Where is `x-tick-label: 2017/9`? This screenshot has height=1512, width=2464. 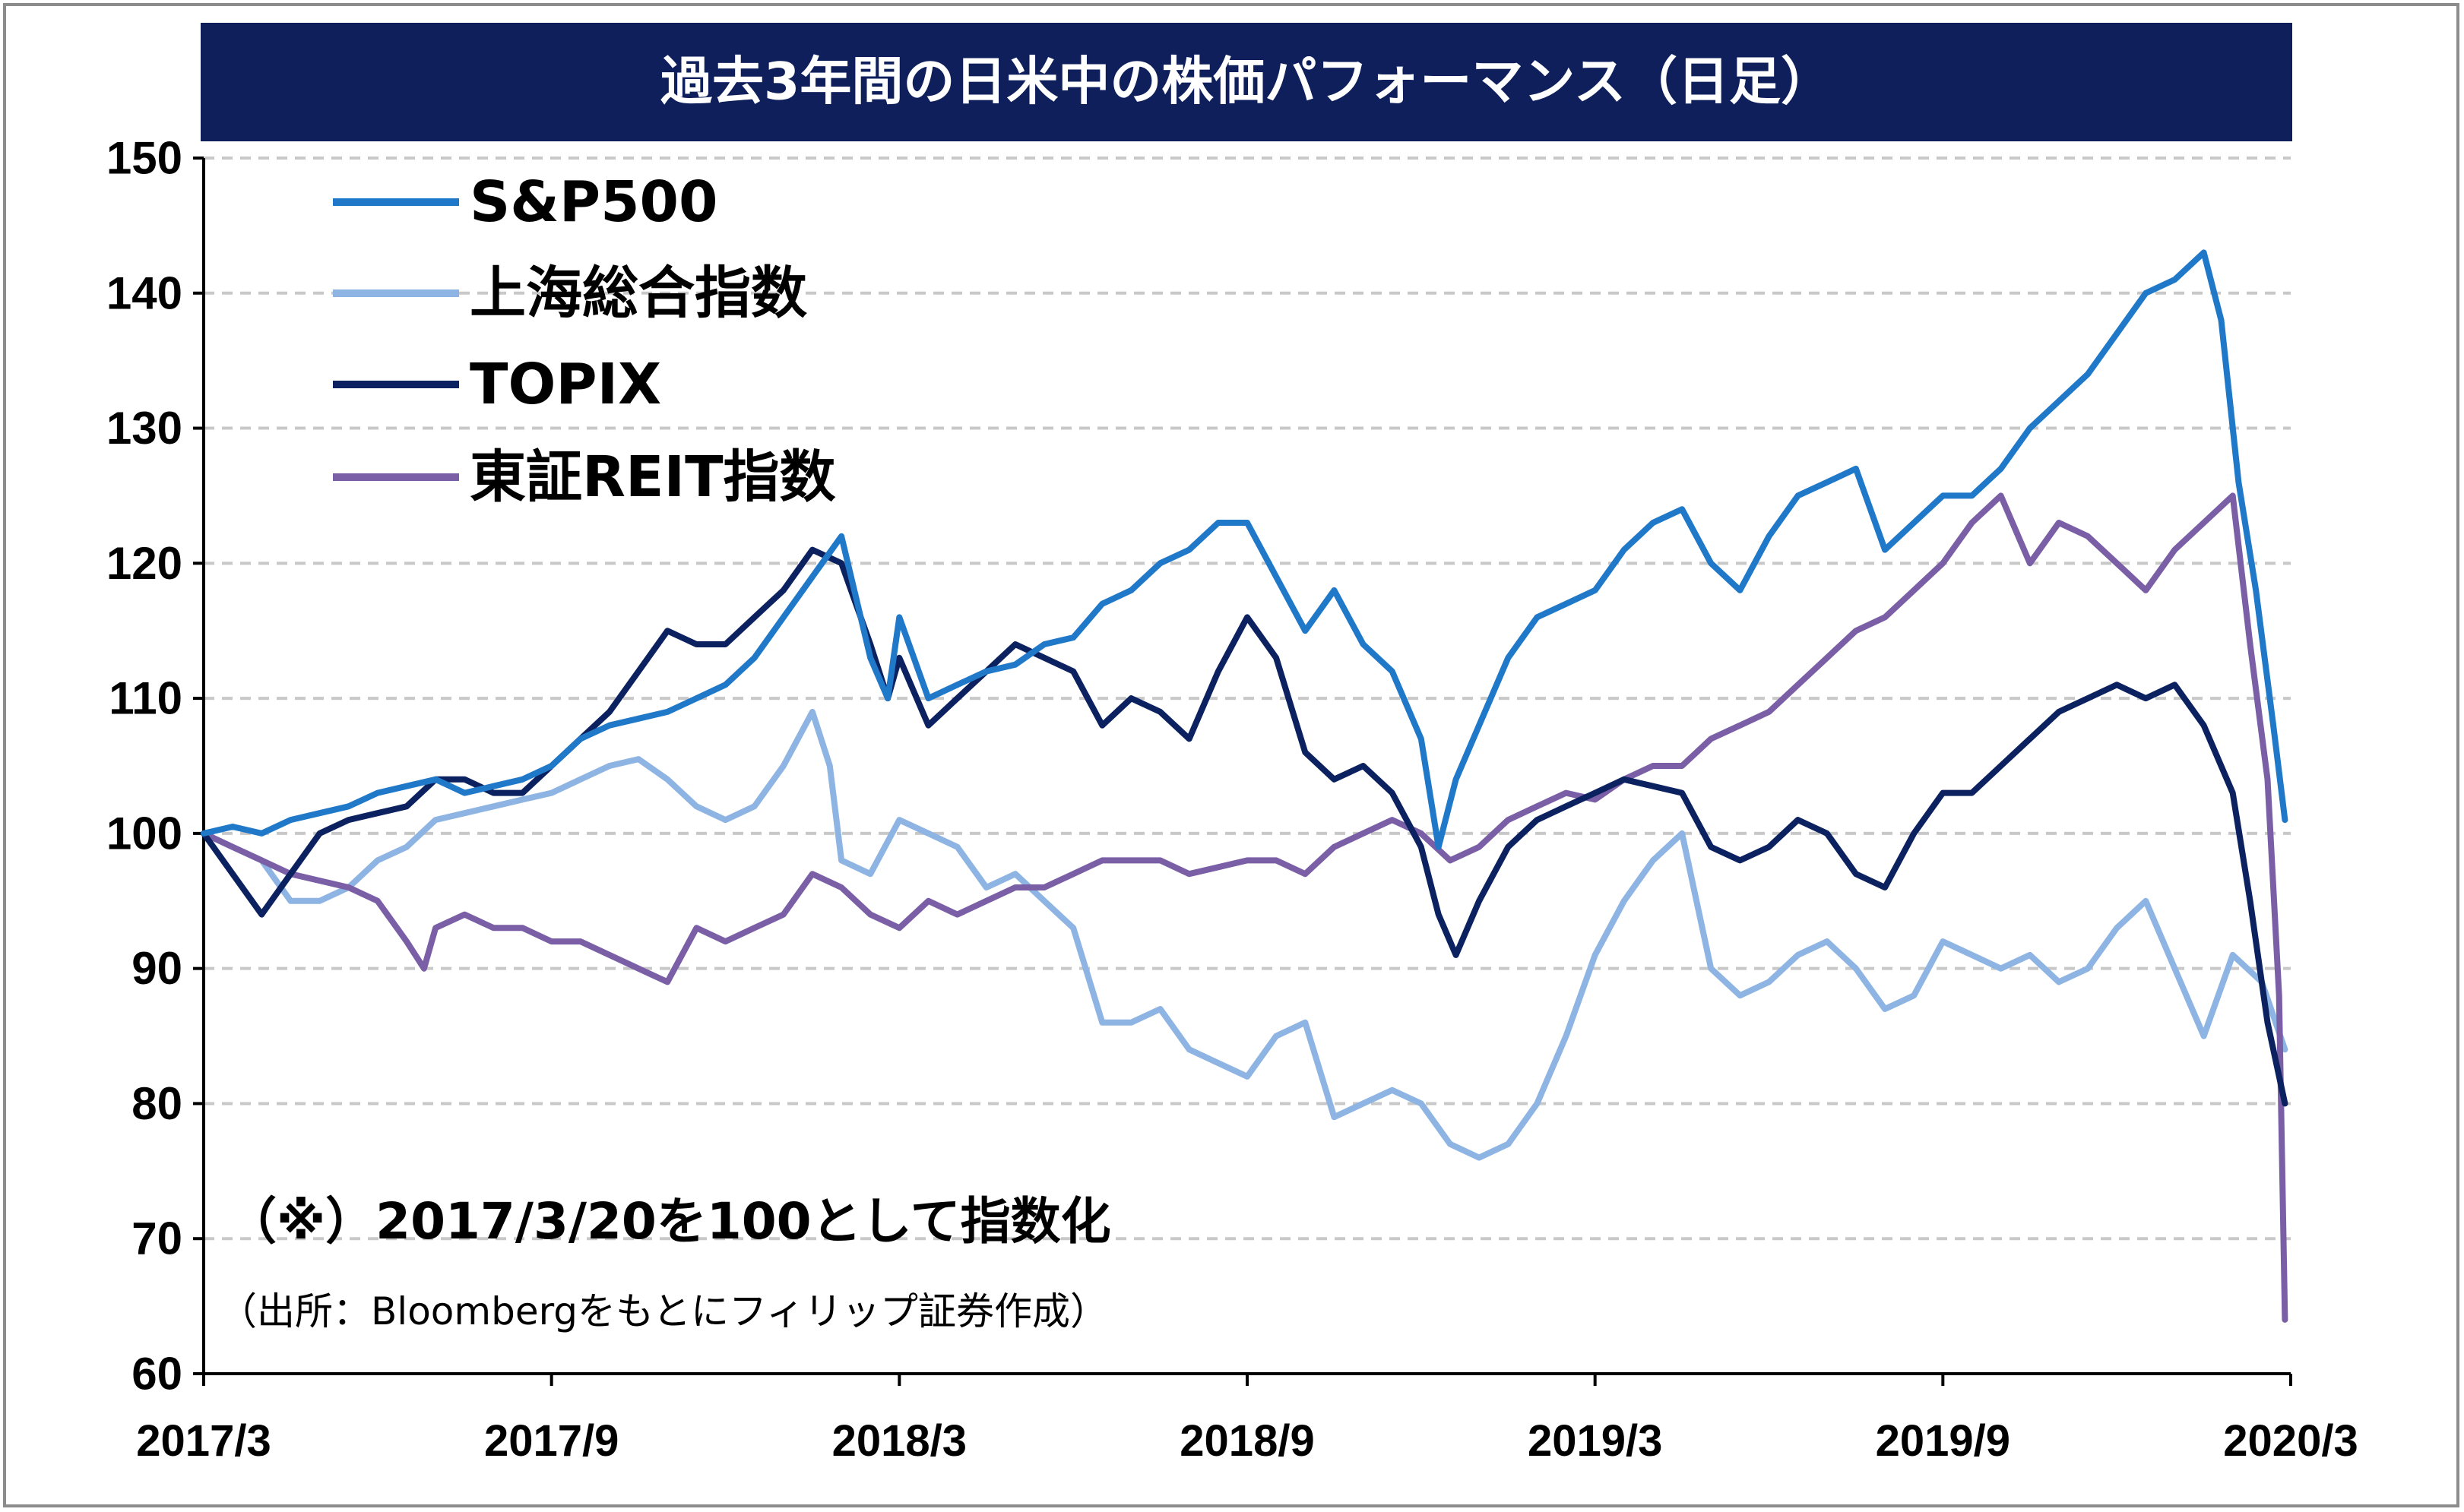
x-tick-label: 2017/9 is located at coordinates (551, 1441).